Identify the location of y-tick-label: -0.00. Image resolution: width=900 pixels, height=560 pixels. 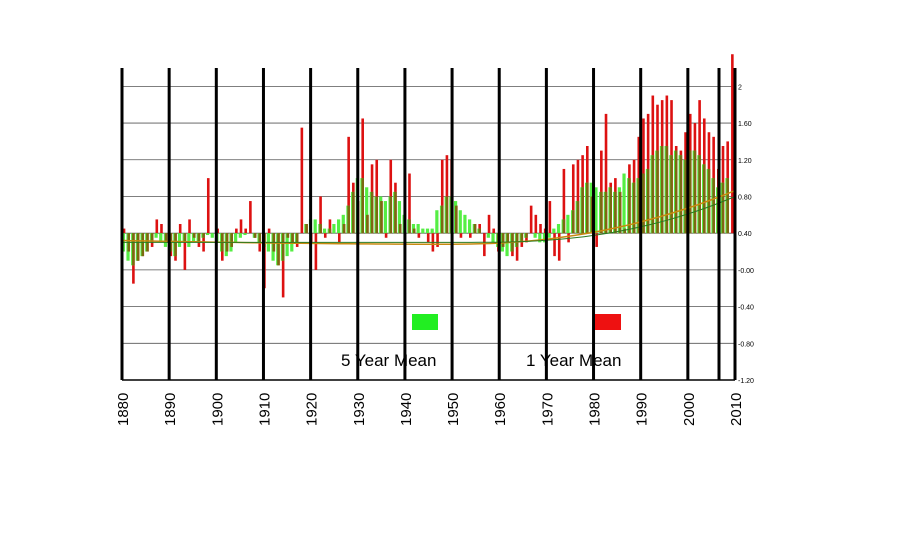
(746, 271).